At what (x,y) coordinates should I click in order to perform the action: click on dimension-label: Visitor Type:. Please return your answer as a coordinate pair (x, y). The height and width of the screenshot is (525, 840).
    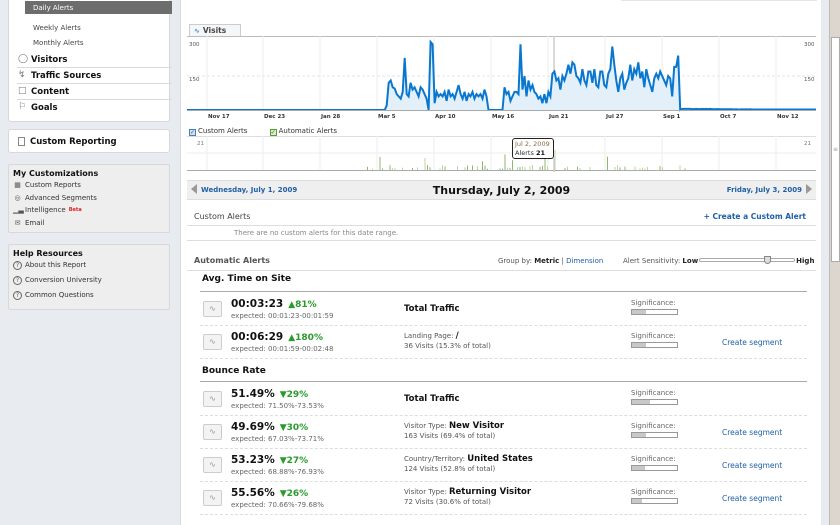
    Looking at the image, I should click on (425, 492).